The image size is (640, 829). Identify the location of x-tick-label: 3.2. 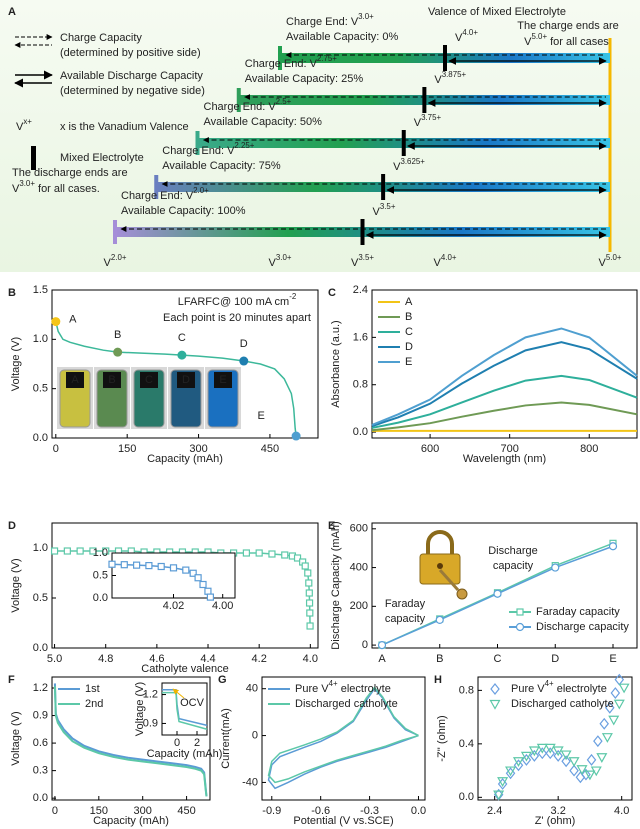
(558, 811).